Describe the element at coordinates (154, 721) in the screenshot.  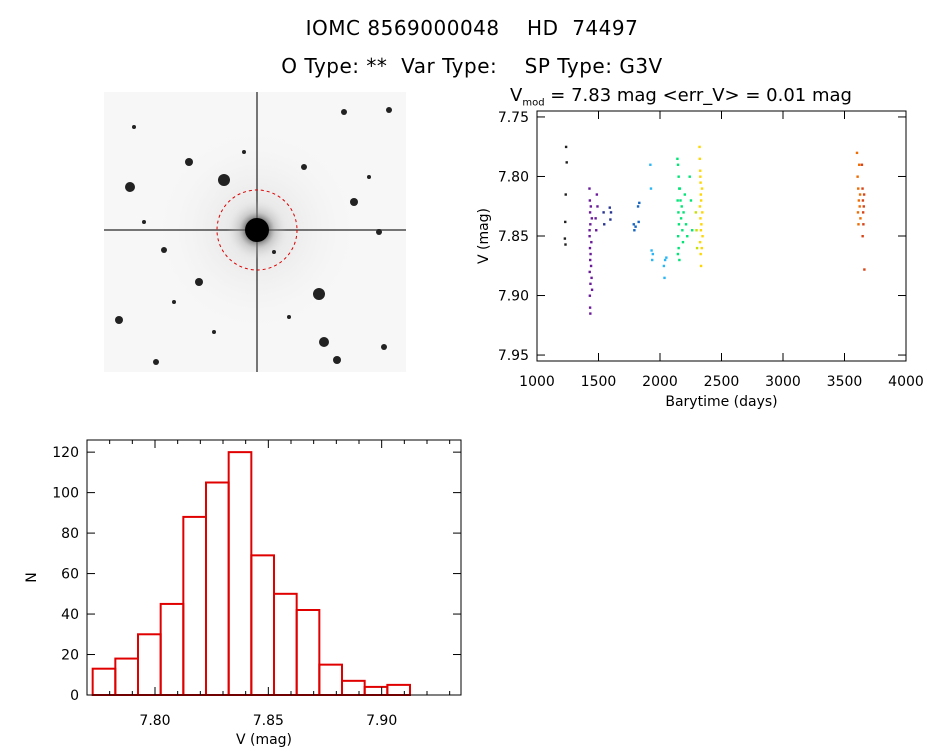
I see `histogram-x-tick-label: 7.80` at that location.